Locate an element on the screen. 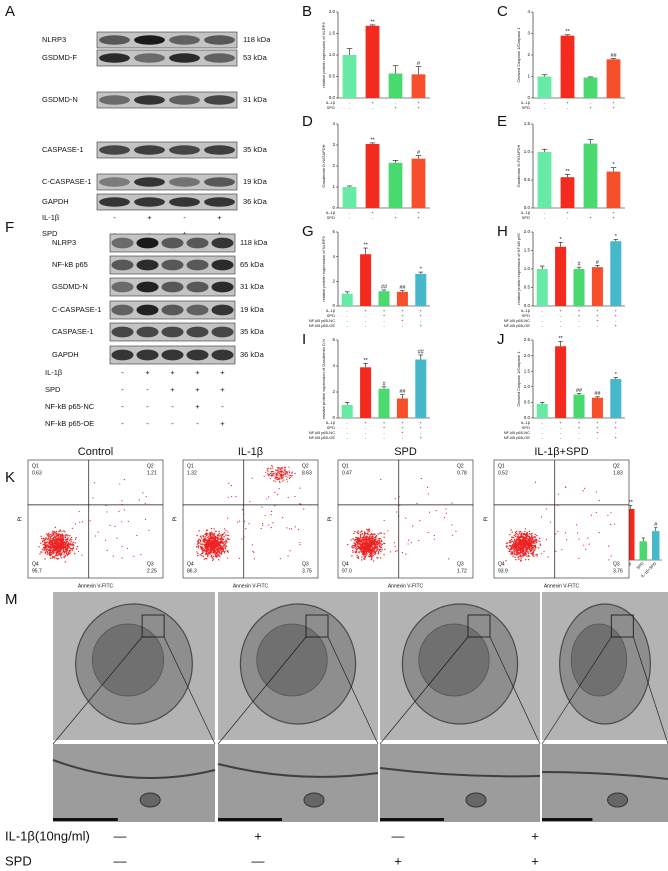 Image resolution: width=668 pixels, height=871 pixels. event-cloud is located at coordinates (250, 513).